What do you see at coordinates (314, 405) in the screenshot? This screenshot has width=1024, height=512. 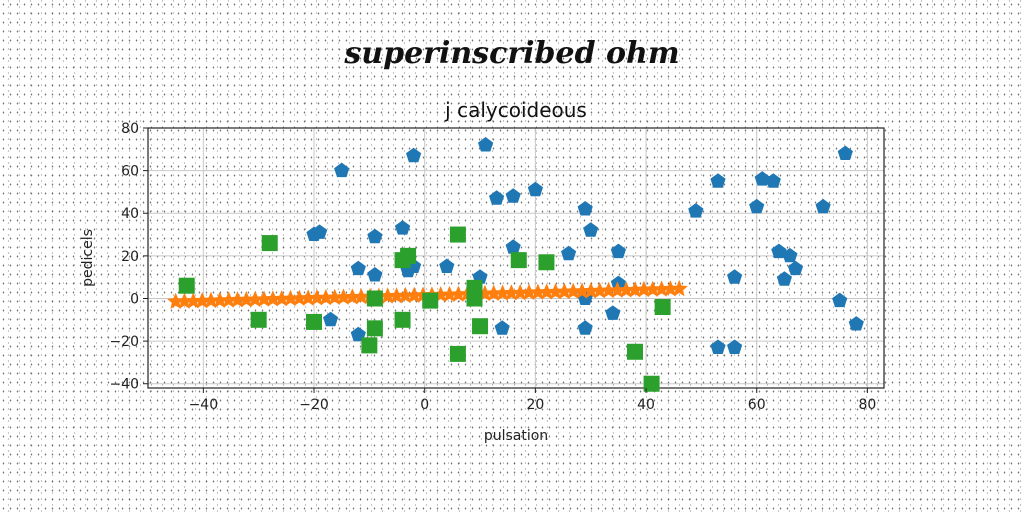 I see `x-tick-label: −20` at bounding box center [314, 405].